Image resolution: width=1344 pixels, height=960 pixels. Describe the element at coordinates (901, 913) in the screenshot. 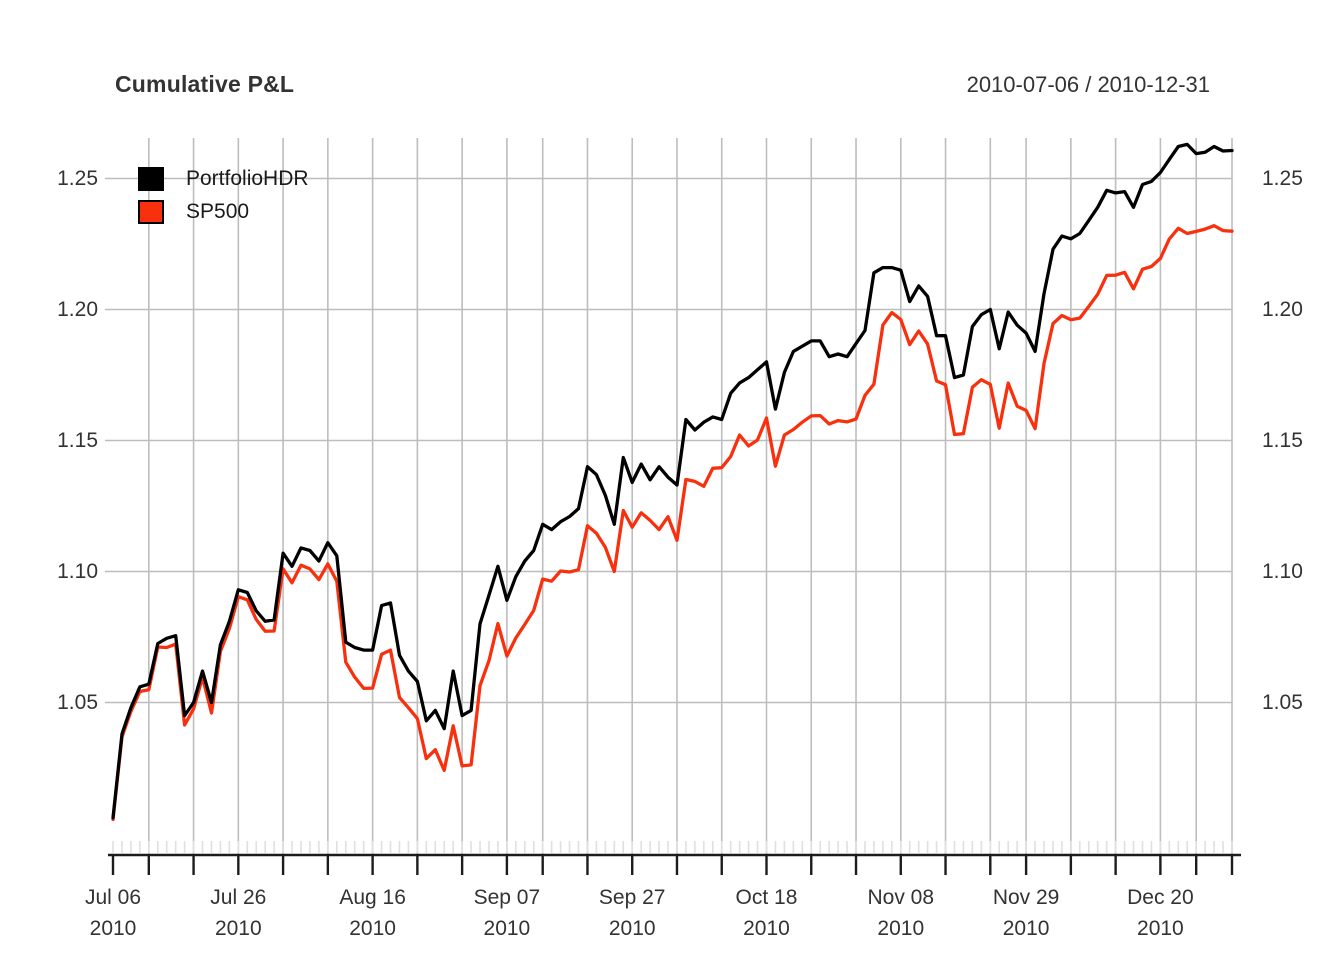

I see `x-axis-label: Nov 08 2010` at that location.